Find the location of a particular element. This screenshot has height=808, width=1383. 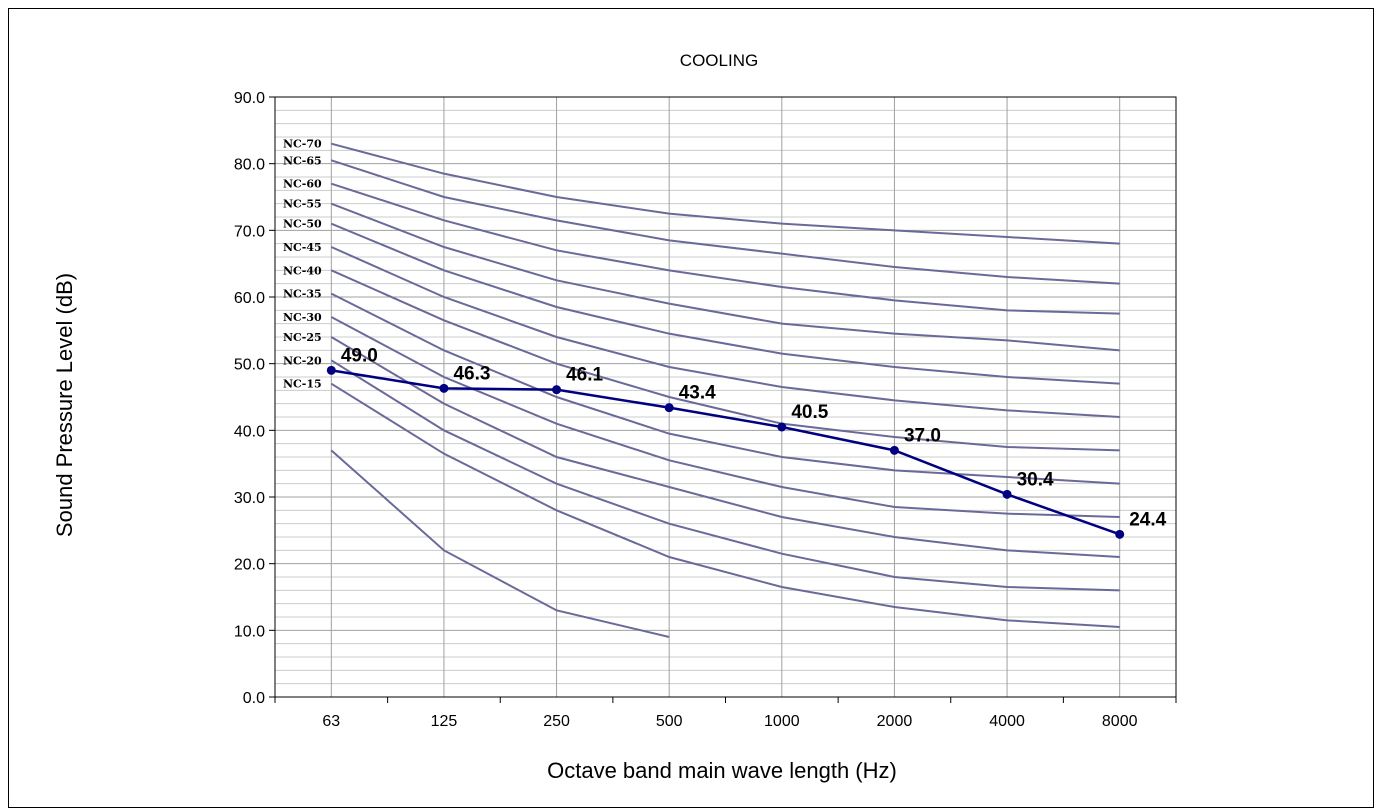

x-tick-label: 2000 is located at coordinates (895, 721).